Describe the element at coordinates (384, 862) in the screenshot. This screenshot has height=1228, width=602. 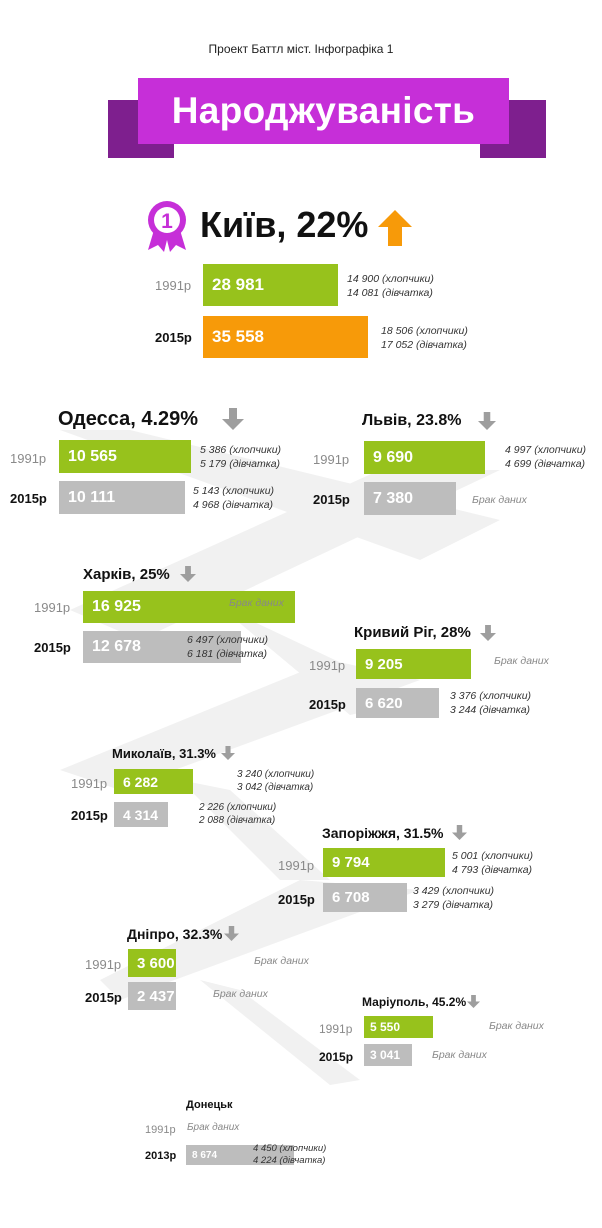
I see `zaporizhzhia-bar-1991: 9 794` at that location.